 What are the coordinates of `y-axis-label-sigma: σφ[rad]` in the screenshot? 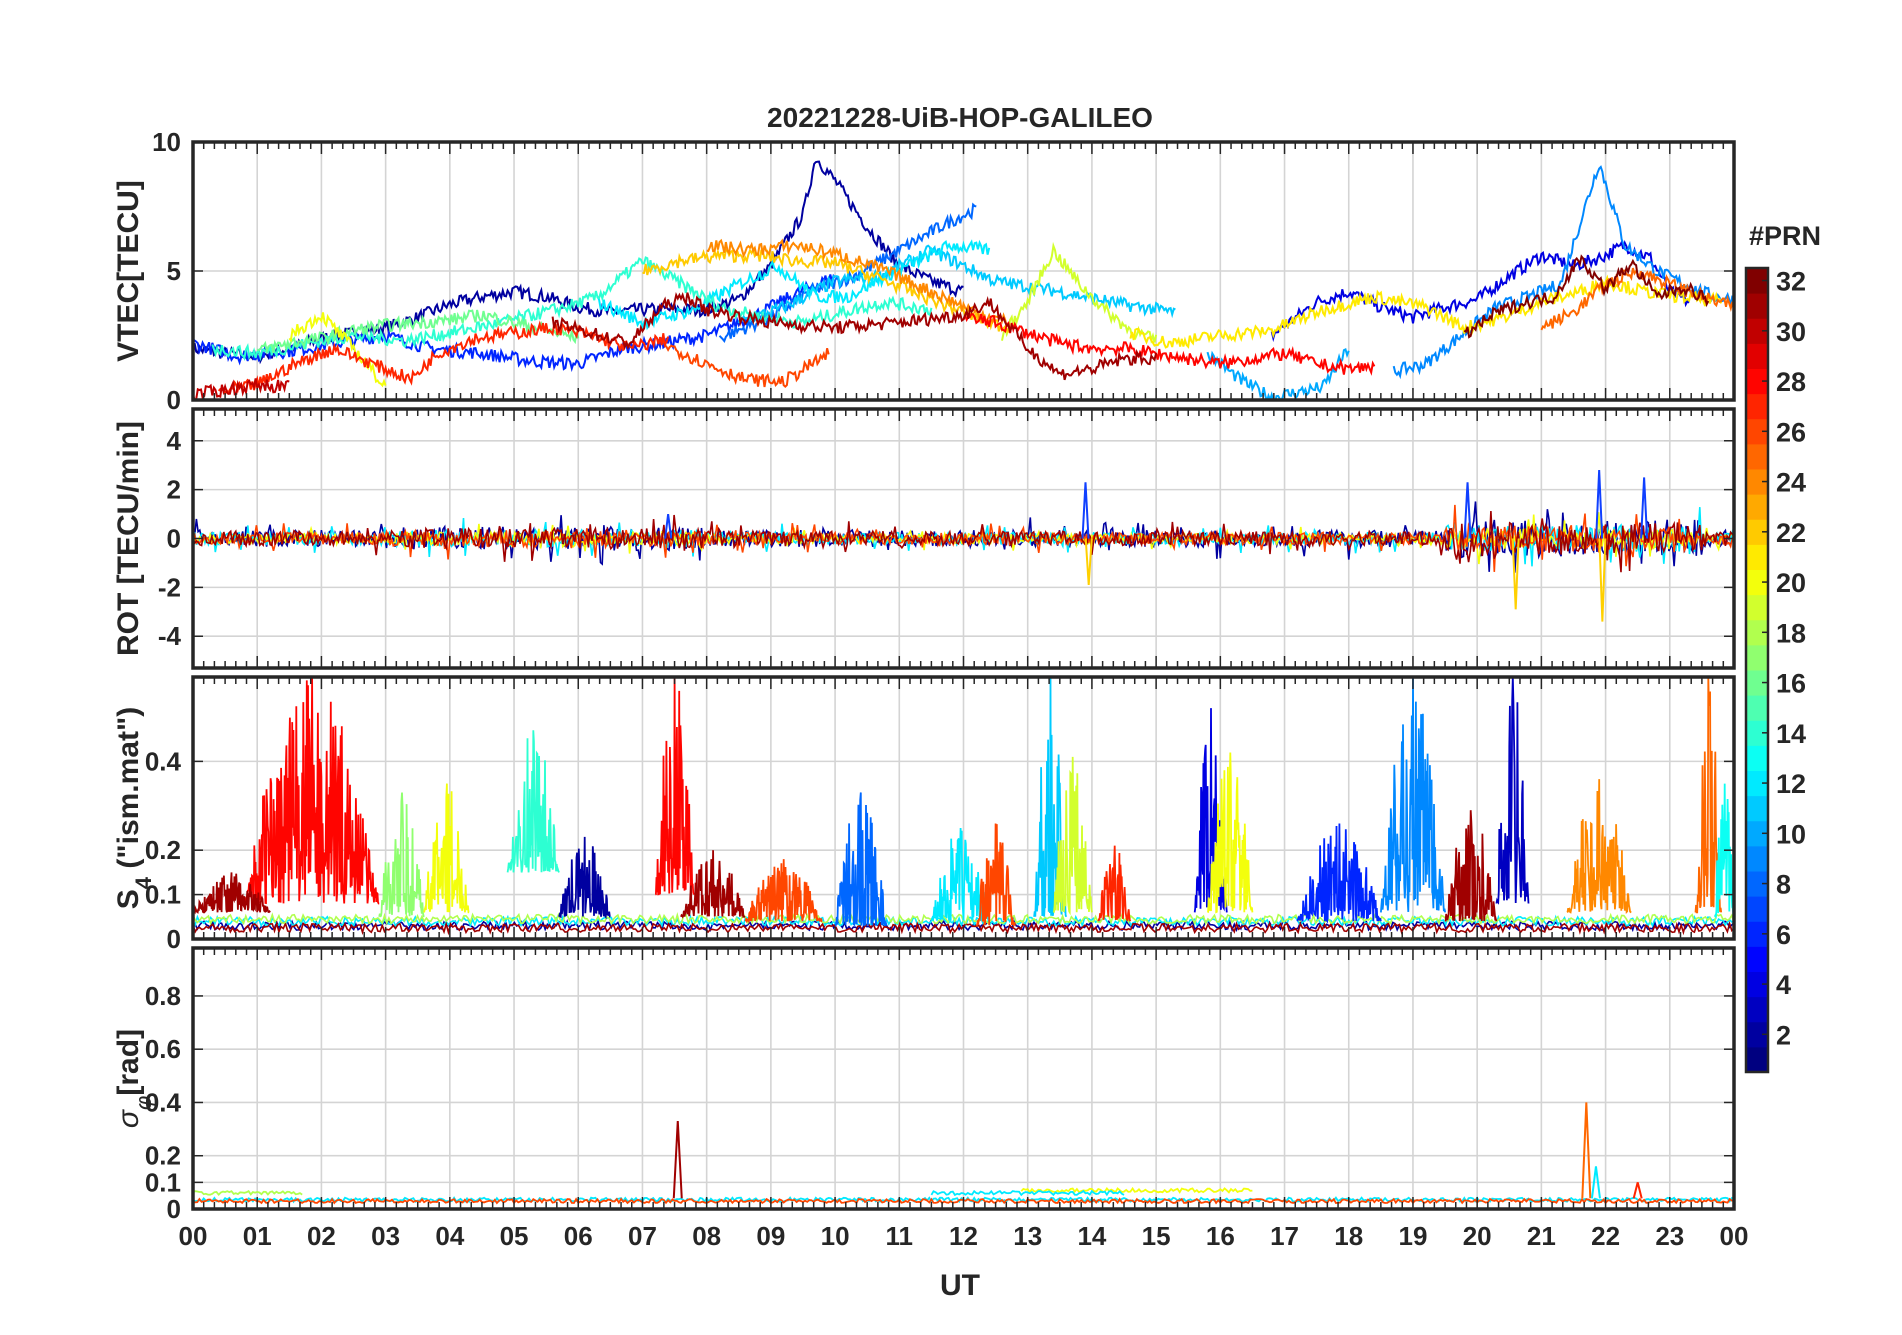 It's located at (134, 1078).